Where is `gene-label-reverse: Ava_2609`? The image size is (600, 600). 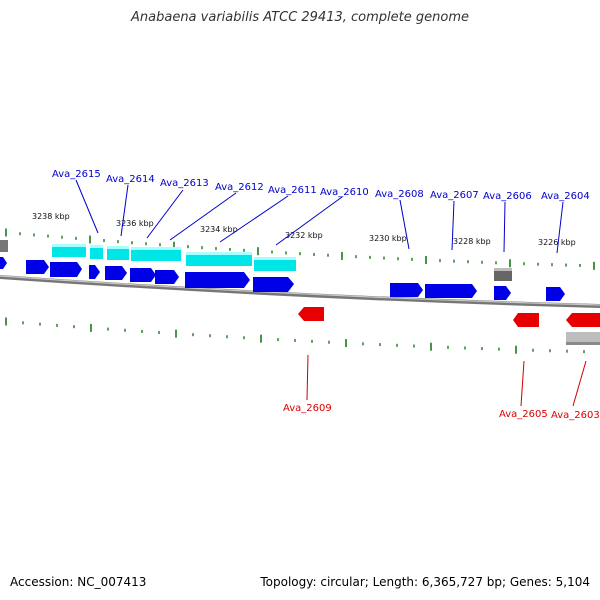 gene-label-reverse: Ava_2609 is located at coordinates (307, 408).